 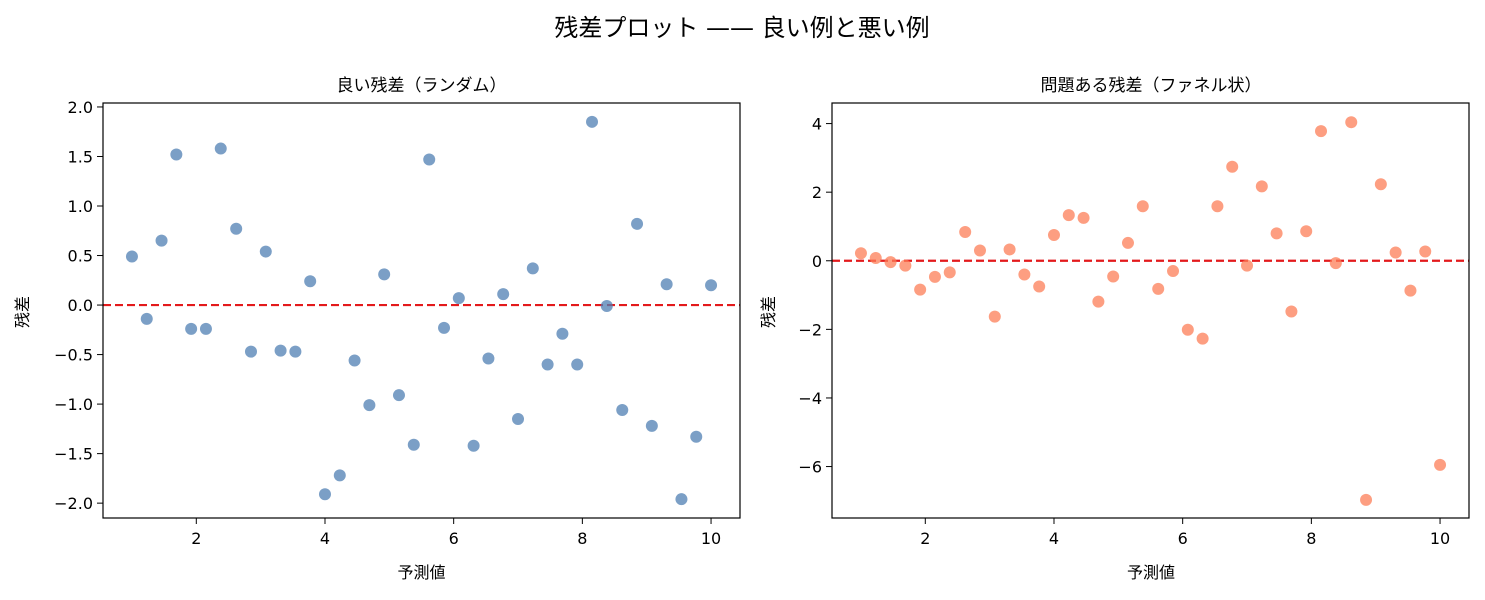 I want to click on x-tick-label: 10, so click(x=1440, y=538).